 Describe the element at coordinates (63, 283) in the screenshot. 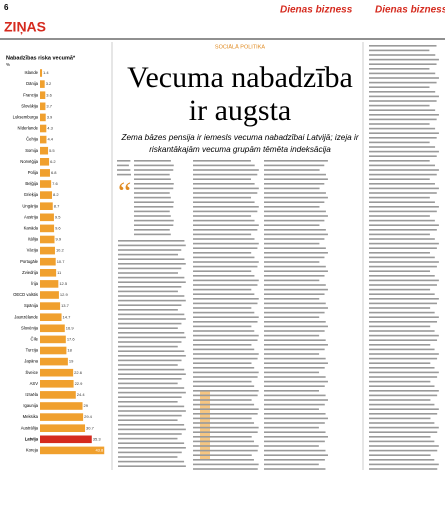

I see `value-label: 12.5` at that location.